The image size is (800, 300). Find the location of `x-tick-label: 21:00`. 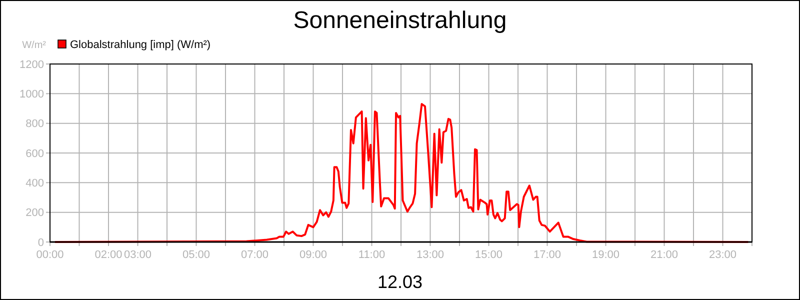

x-tick-label: 21:00 is located at coordinates (664, 255).